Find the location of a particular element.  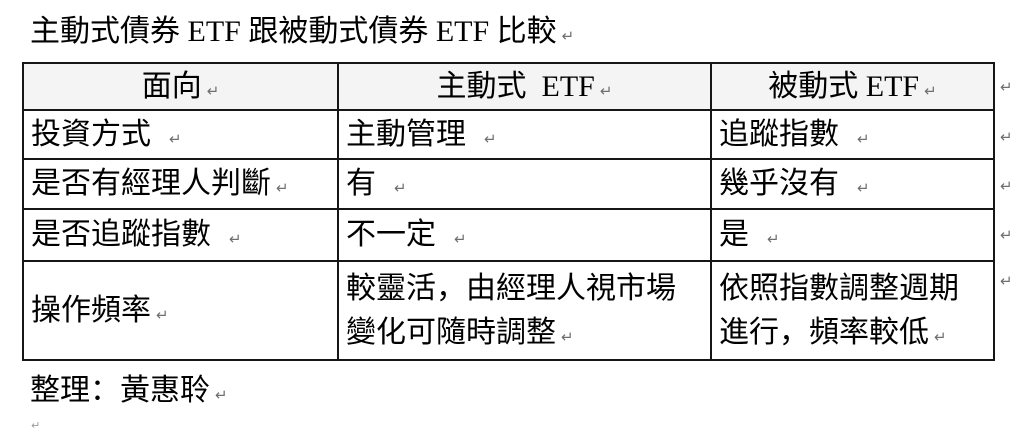

header-cell-active-etf: 主動式 ETF ↵ is located at coordinates (524, 86).